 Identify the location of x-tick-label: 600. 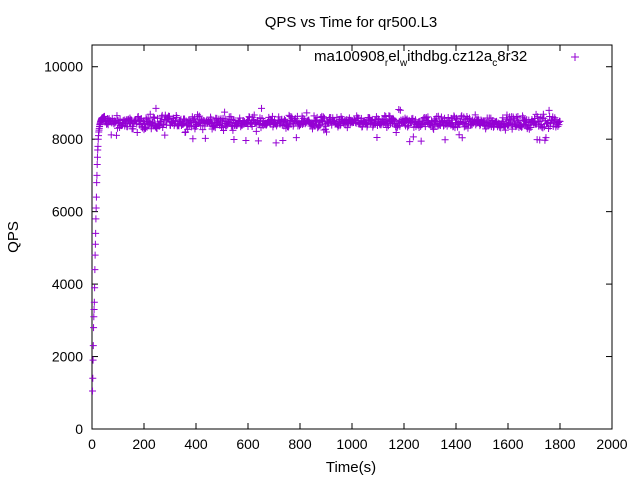
(248, 444).